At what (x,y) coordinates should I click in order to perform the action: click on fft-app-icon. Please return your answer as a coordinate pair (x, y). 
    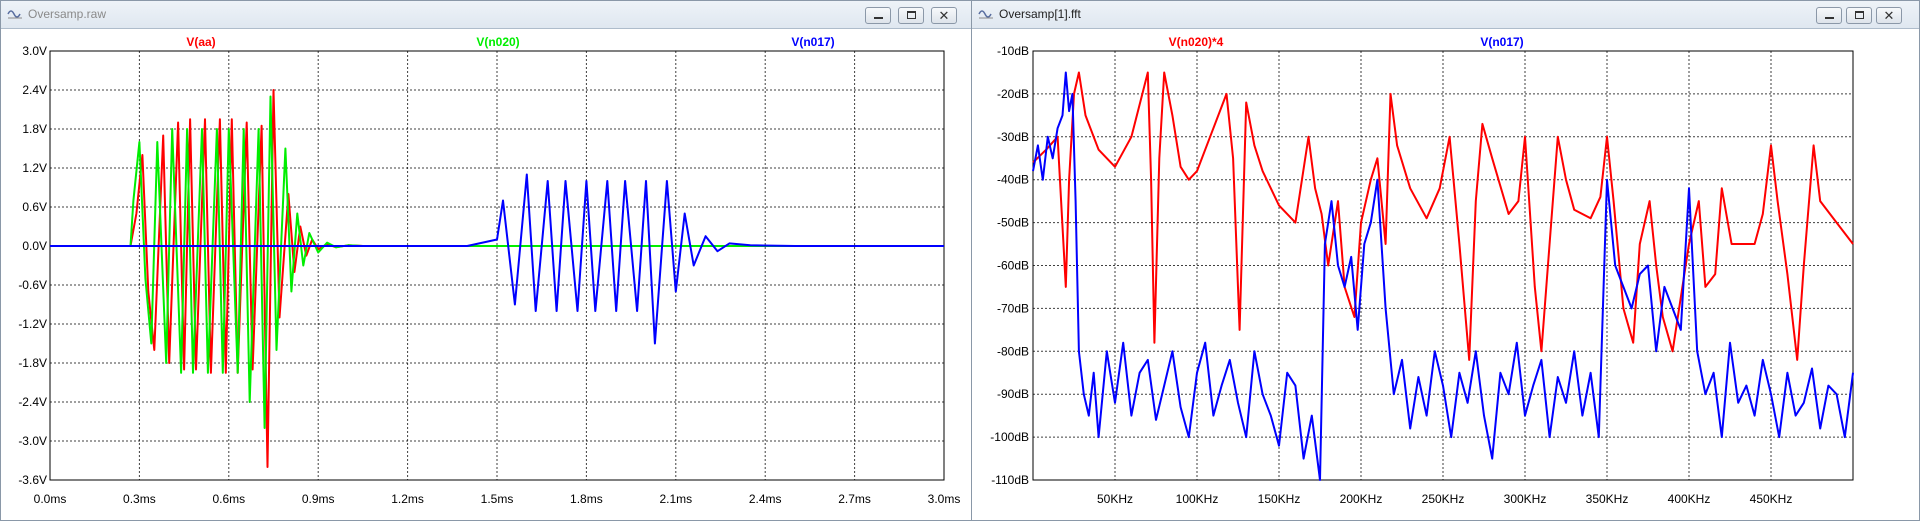
    Looking at the image, I should click on (985, 14).